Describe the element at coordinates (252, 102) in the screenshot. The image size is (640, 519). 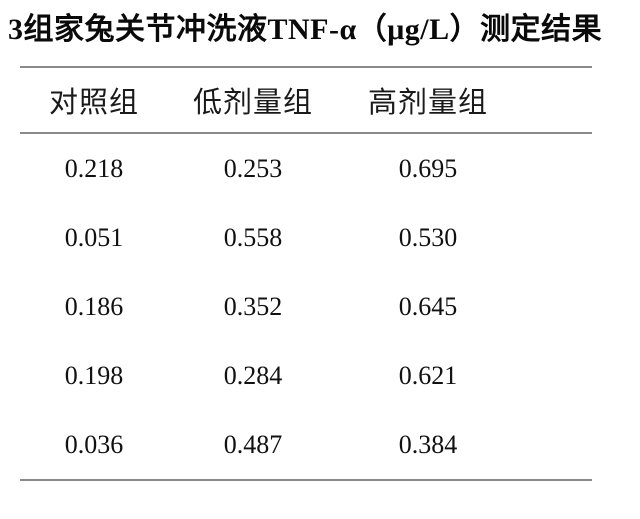
I see `column-header-low-dose-group: 低剂量组` at that location.